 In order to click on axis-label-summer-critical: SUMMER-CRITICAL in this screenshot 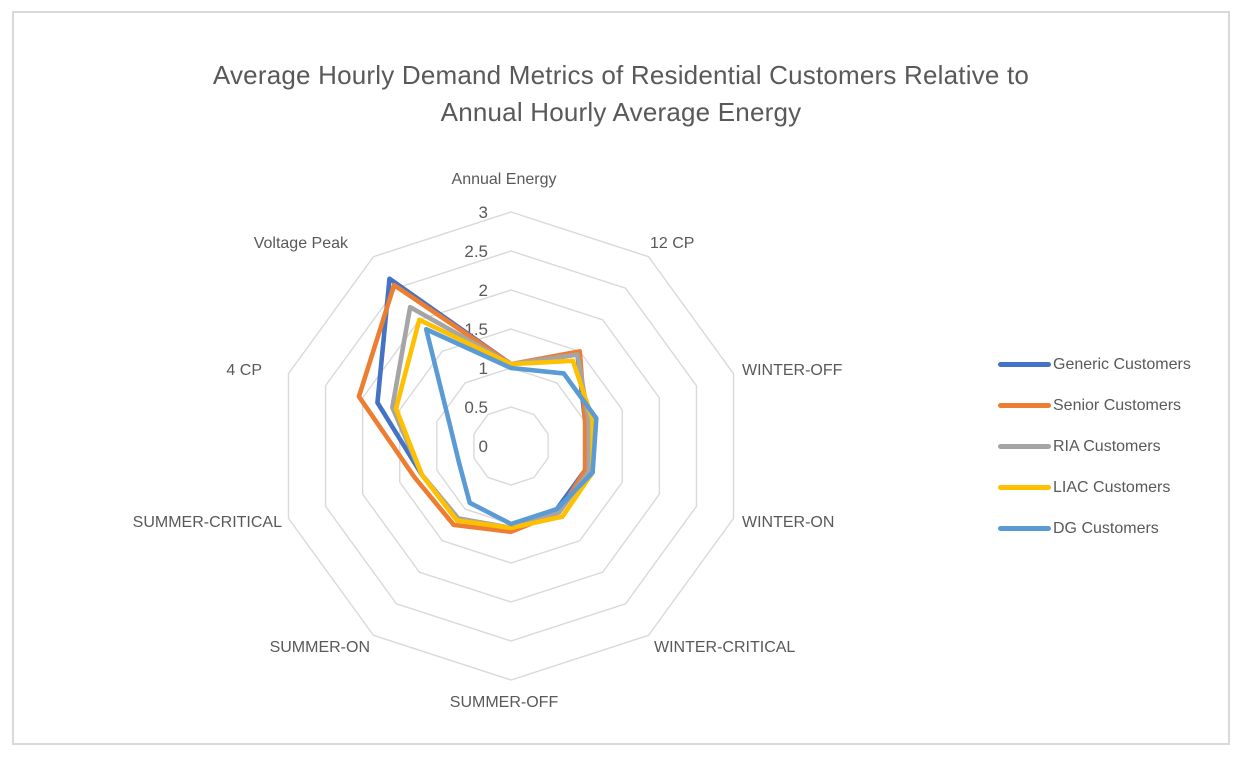, I will do `click(207, 522)`.